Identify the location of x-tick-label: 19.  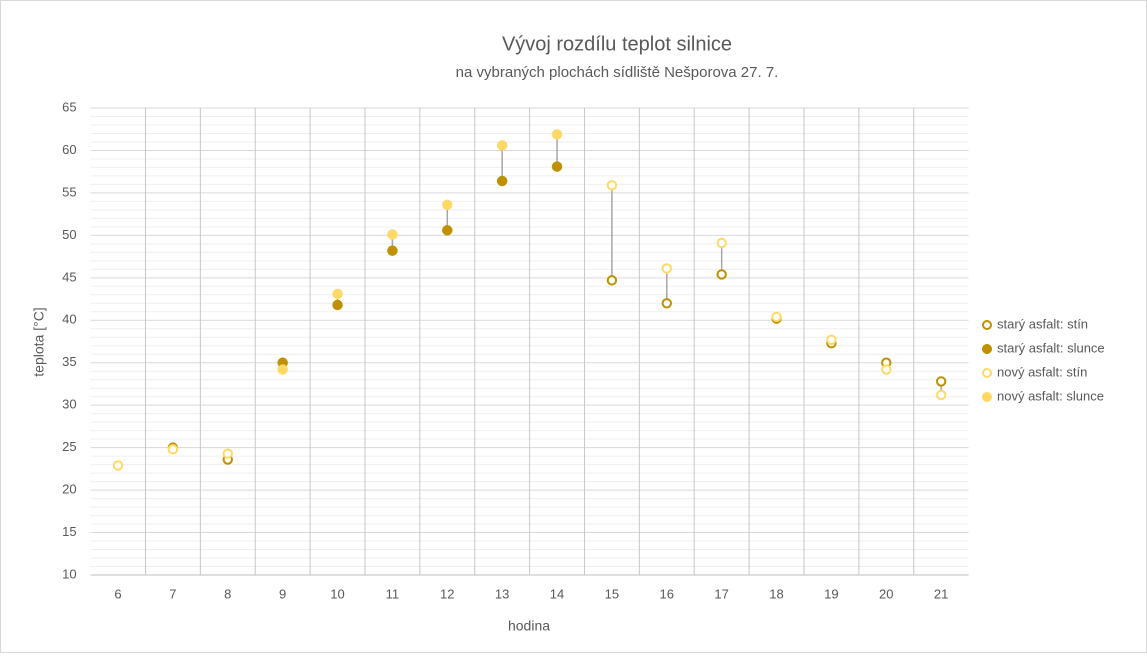
(831, 593).